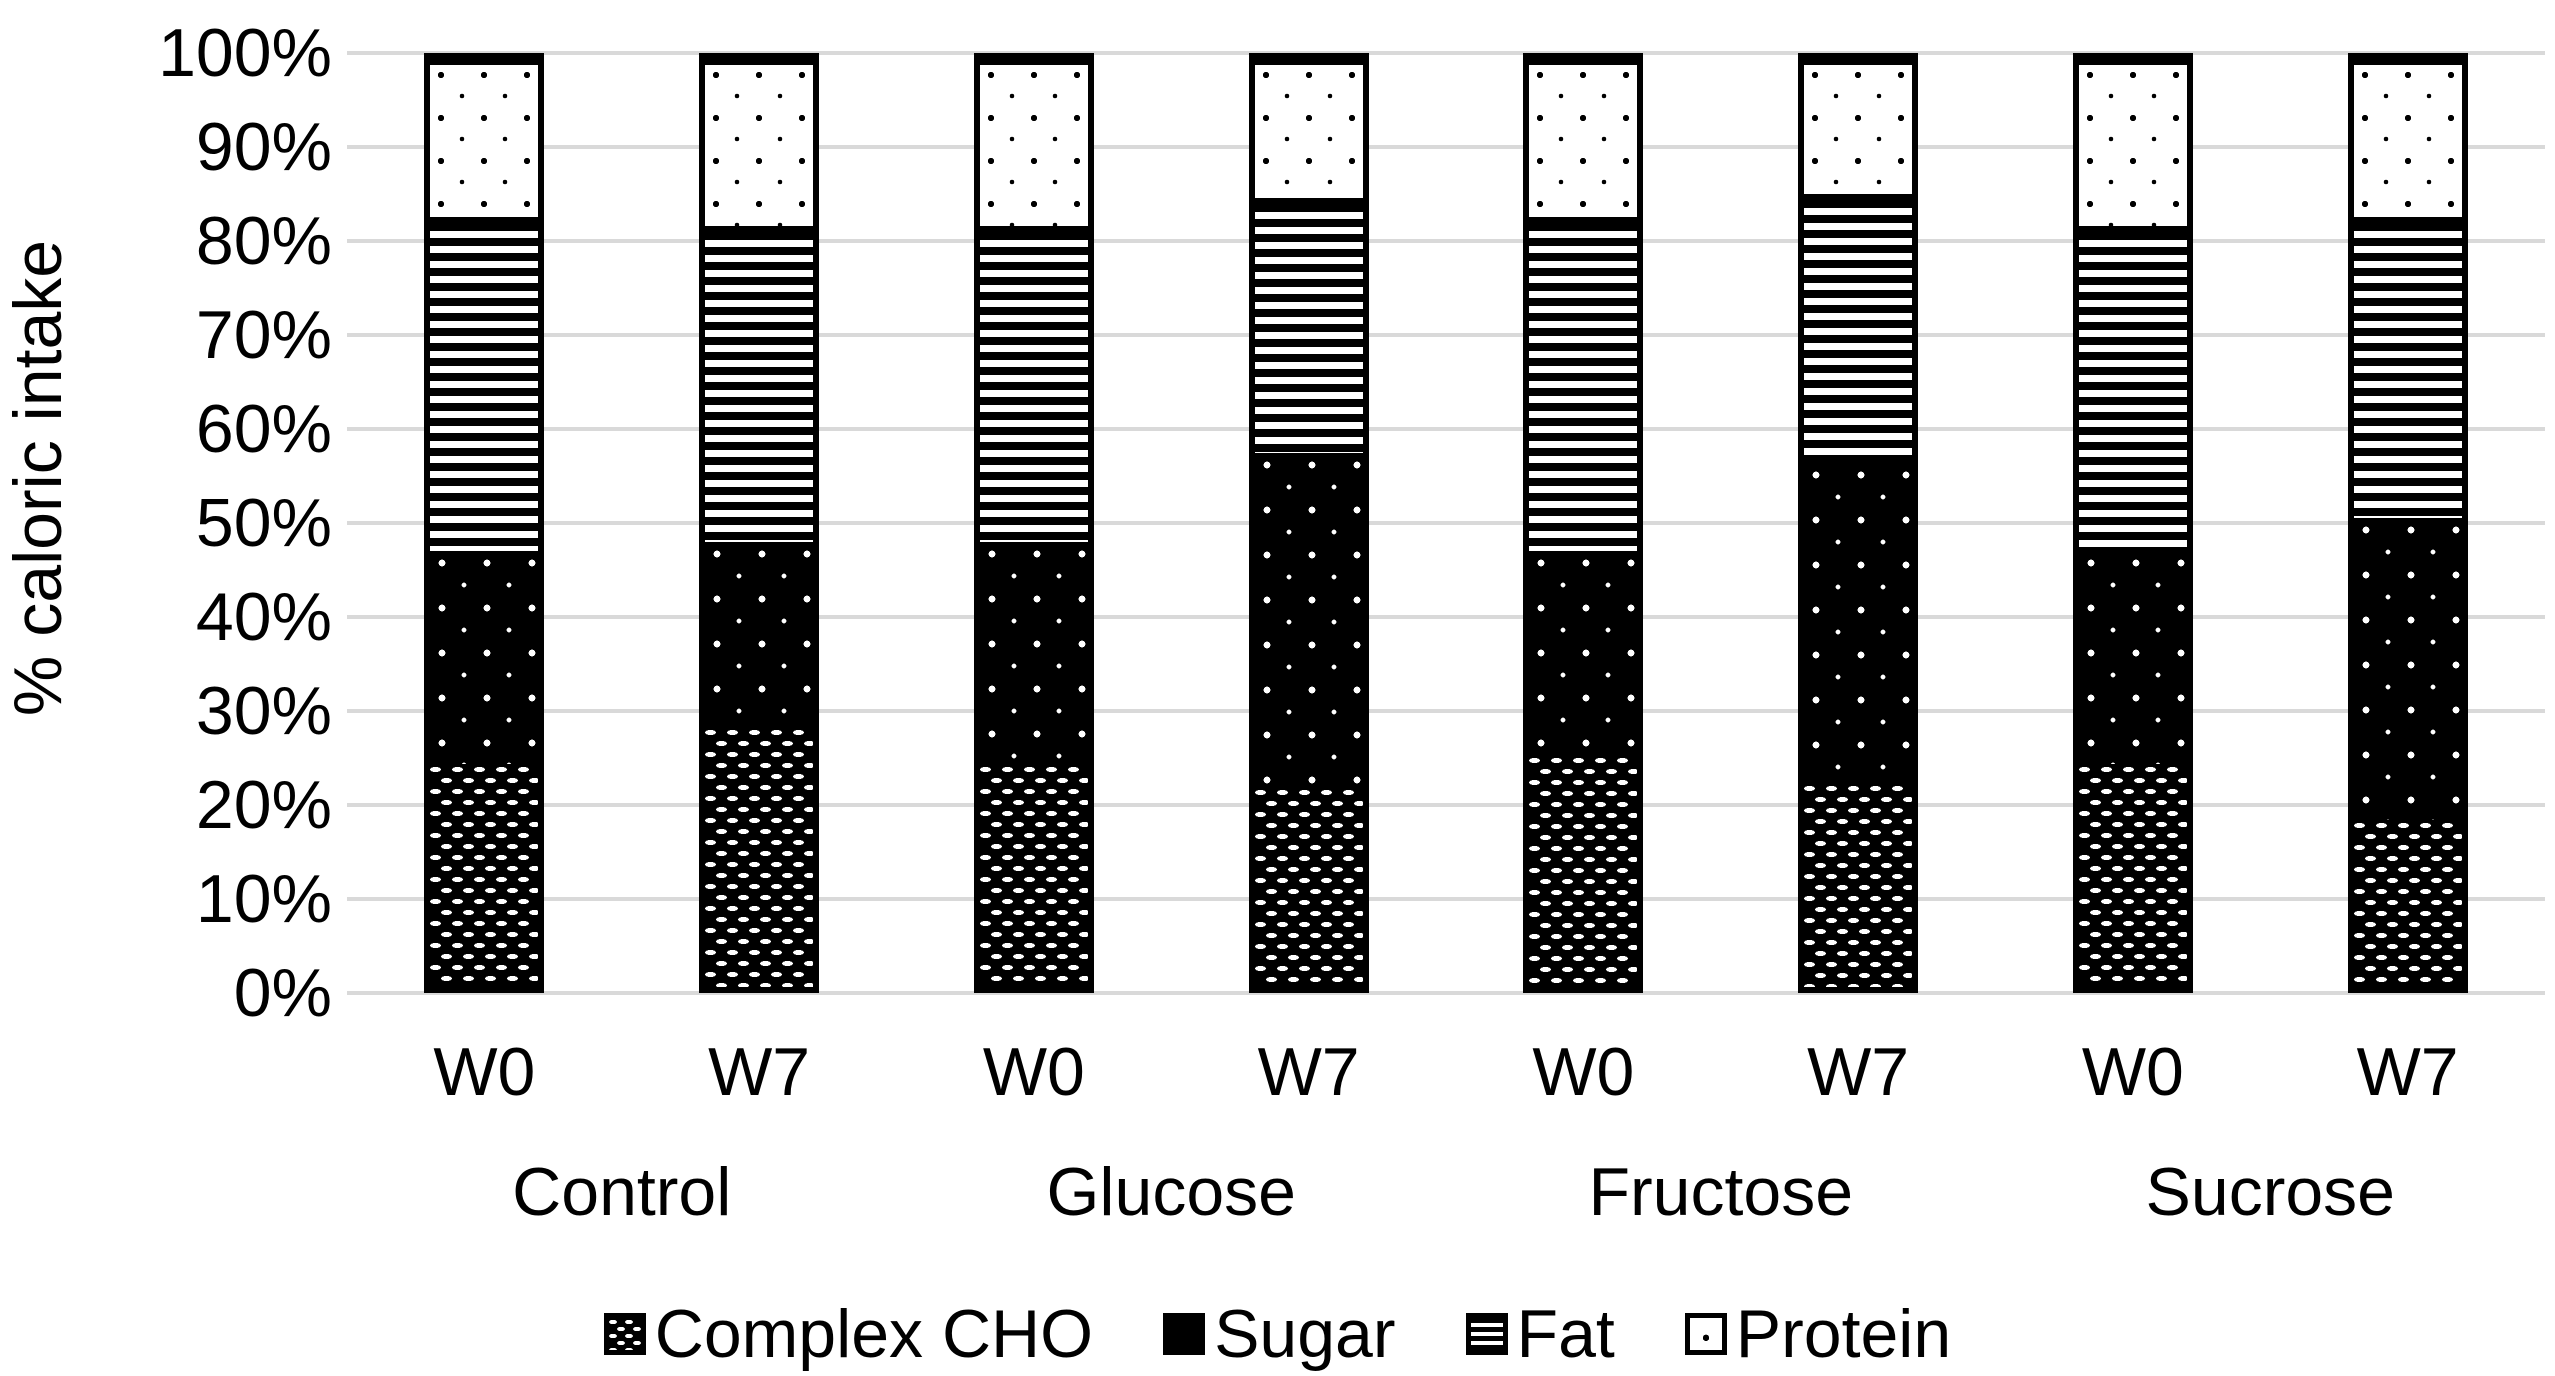 Image resolution: width=2555 pixels, height=1376 pixels. I want to click on group-label-control: Control, so click(622, 1192).